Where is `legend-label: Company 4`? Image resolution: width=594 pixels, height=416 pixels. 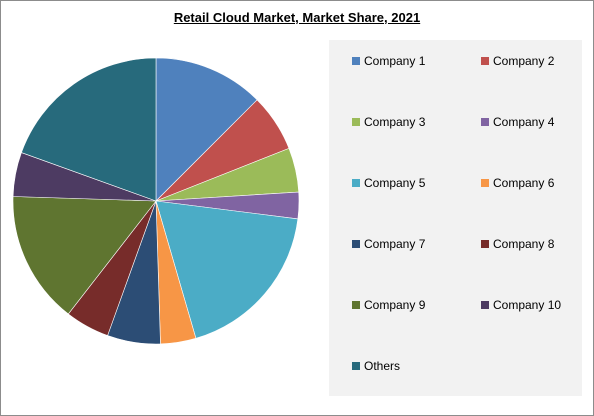 legend-label: Company 4 is located at coordinates (524, 122).